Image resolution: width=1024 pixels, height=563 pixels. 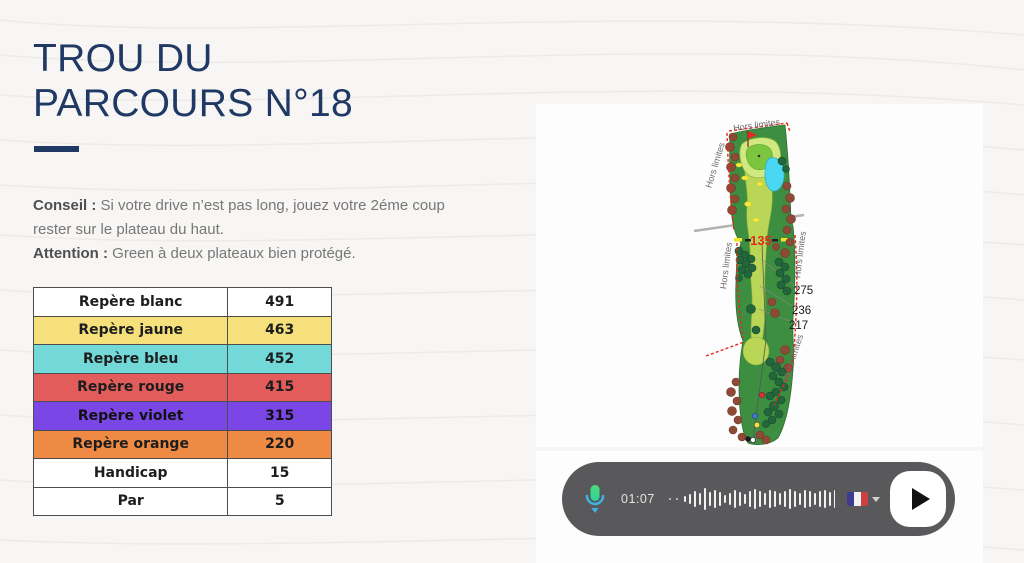 I want to click on attention-text: Green à deux plateaux bien protégé., so click(x=231, y=253).